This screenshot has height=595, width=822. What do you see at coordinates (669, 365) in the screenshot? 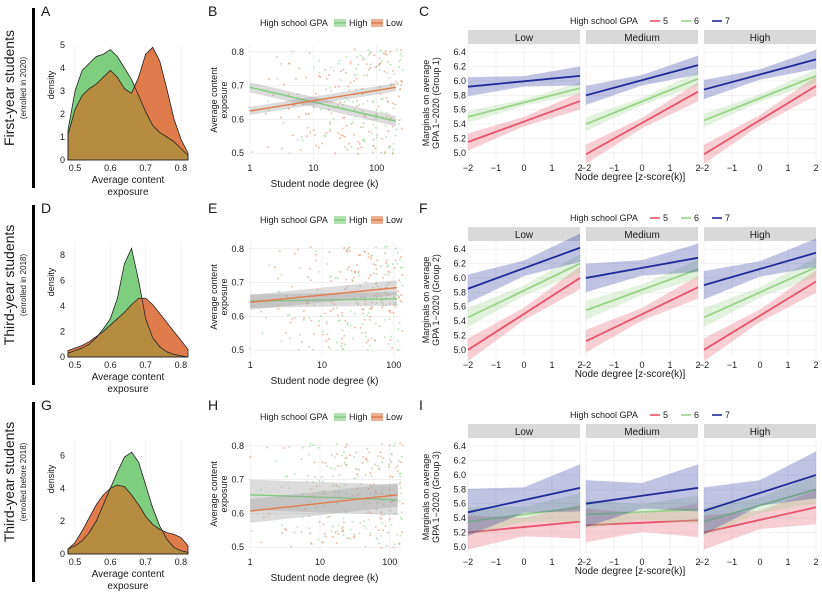
I see `x-tick-label: 1` at bounding box center [669, 365].